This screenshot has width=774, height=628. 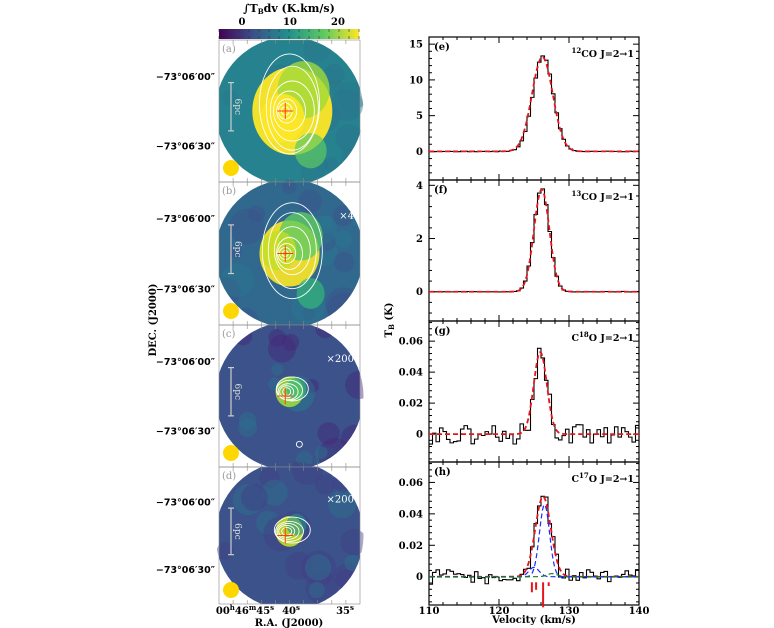 I want to click on scale-factor-label: ×4, so click(x=346, y=216).